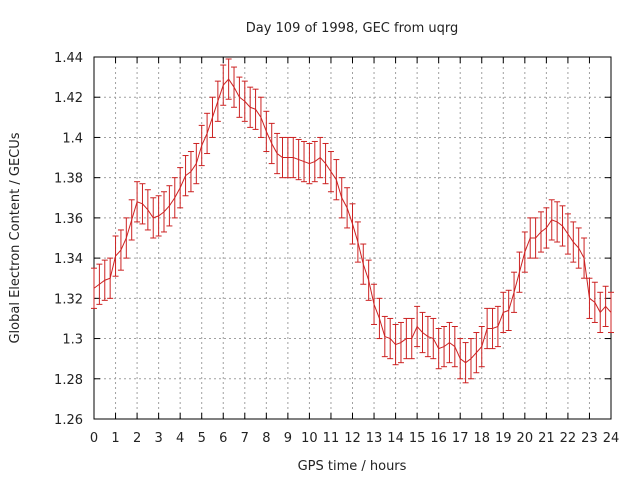 This screenshot has width=640, height=480. I want to click on x-tick-label: 9, so click(288, 438).